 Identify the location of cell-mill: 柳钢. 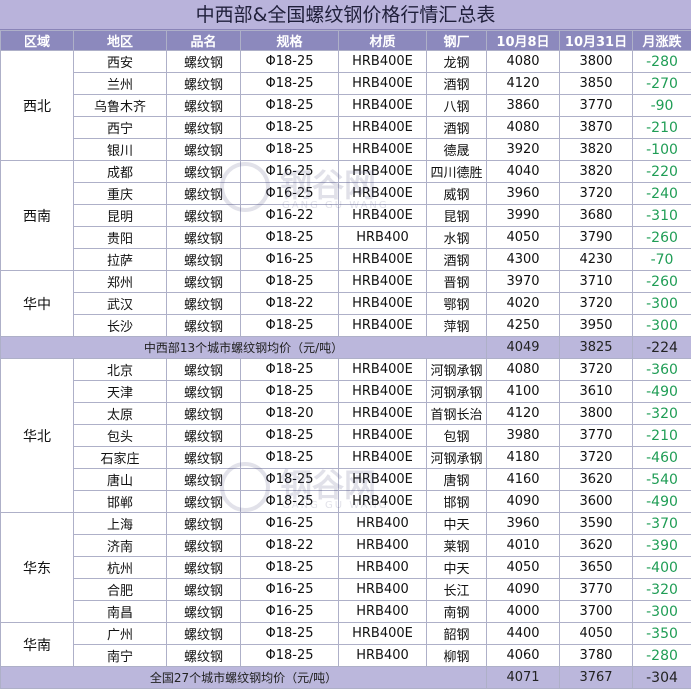
(456, 655).